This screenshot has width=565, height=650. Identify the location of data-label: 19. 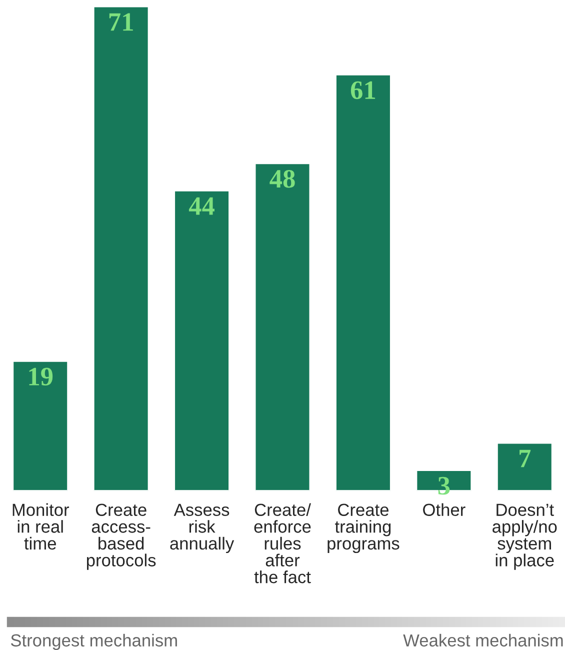
(41, 377).